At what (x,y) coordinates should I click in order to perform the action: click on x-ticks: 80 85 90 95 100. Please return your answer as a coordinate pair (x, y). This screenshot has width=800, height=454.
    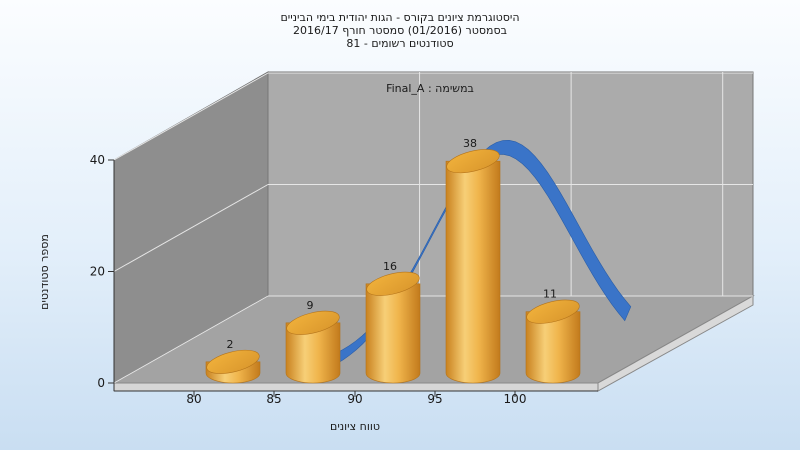
    Looking at the image, I should click on (356, 398).